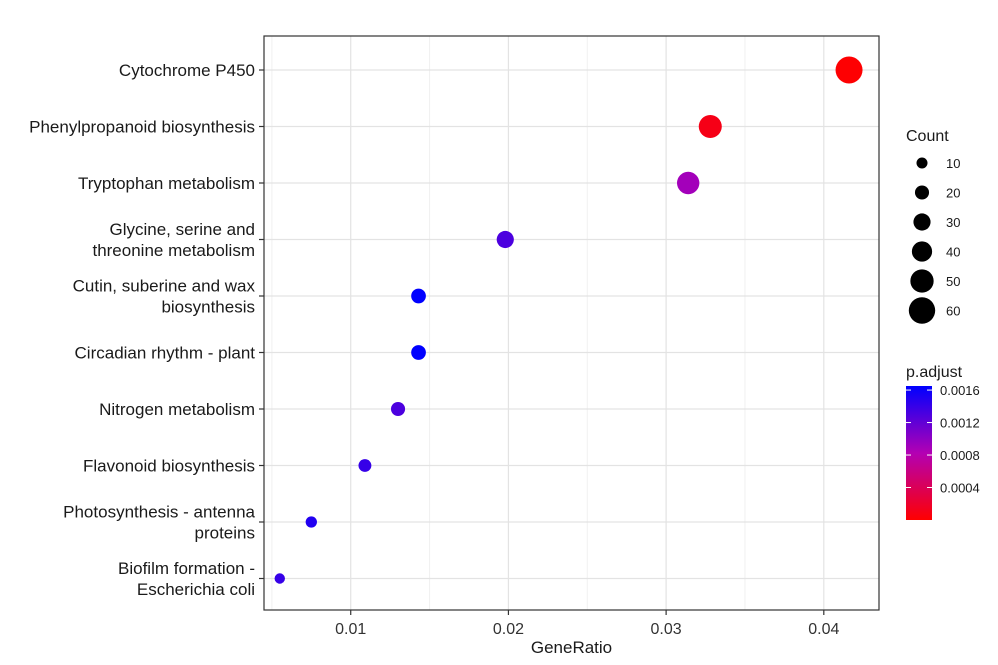 Image resolution: width=998 pixels, height=665 pixels. I want to click on y-tick-label: proteins, so click(225, 533).